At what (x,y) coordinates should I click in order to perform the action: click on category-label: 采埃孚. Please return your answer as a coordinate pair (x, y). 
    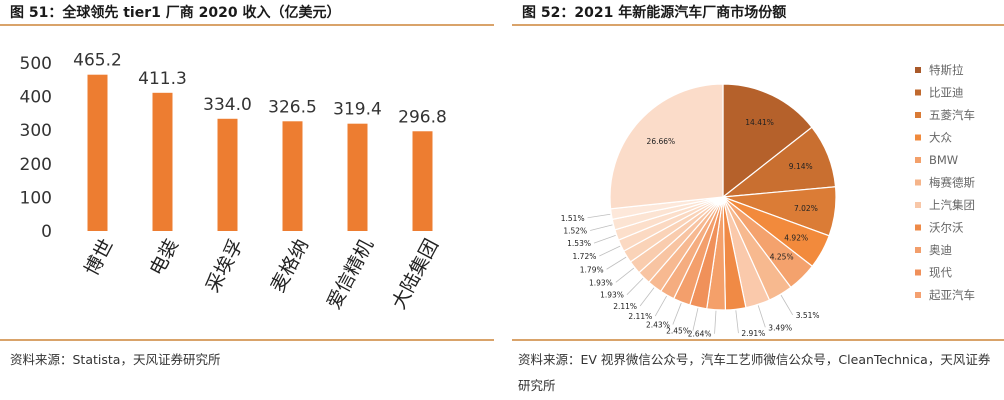
    Looking at the image, I should click on (225, 265).